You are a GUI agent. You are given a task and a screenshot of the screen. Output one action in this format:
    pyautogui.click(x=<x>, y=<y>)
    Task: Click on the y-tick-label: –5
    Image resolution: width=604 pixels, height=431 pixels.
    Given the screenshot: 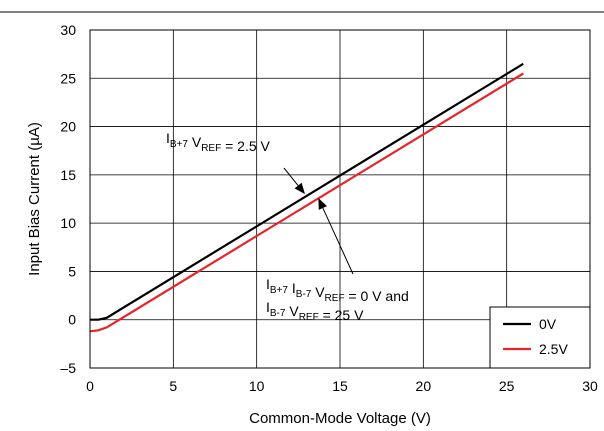 What is the action you would take?
    pyautogui.click(x=68, y=368)
    